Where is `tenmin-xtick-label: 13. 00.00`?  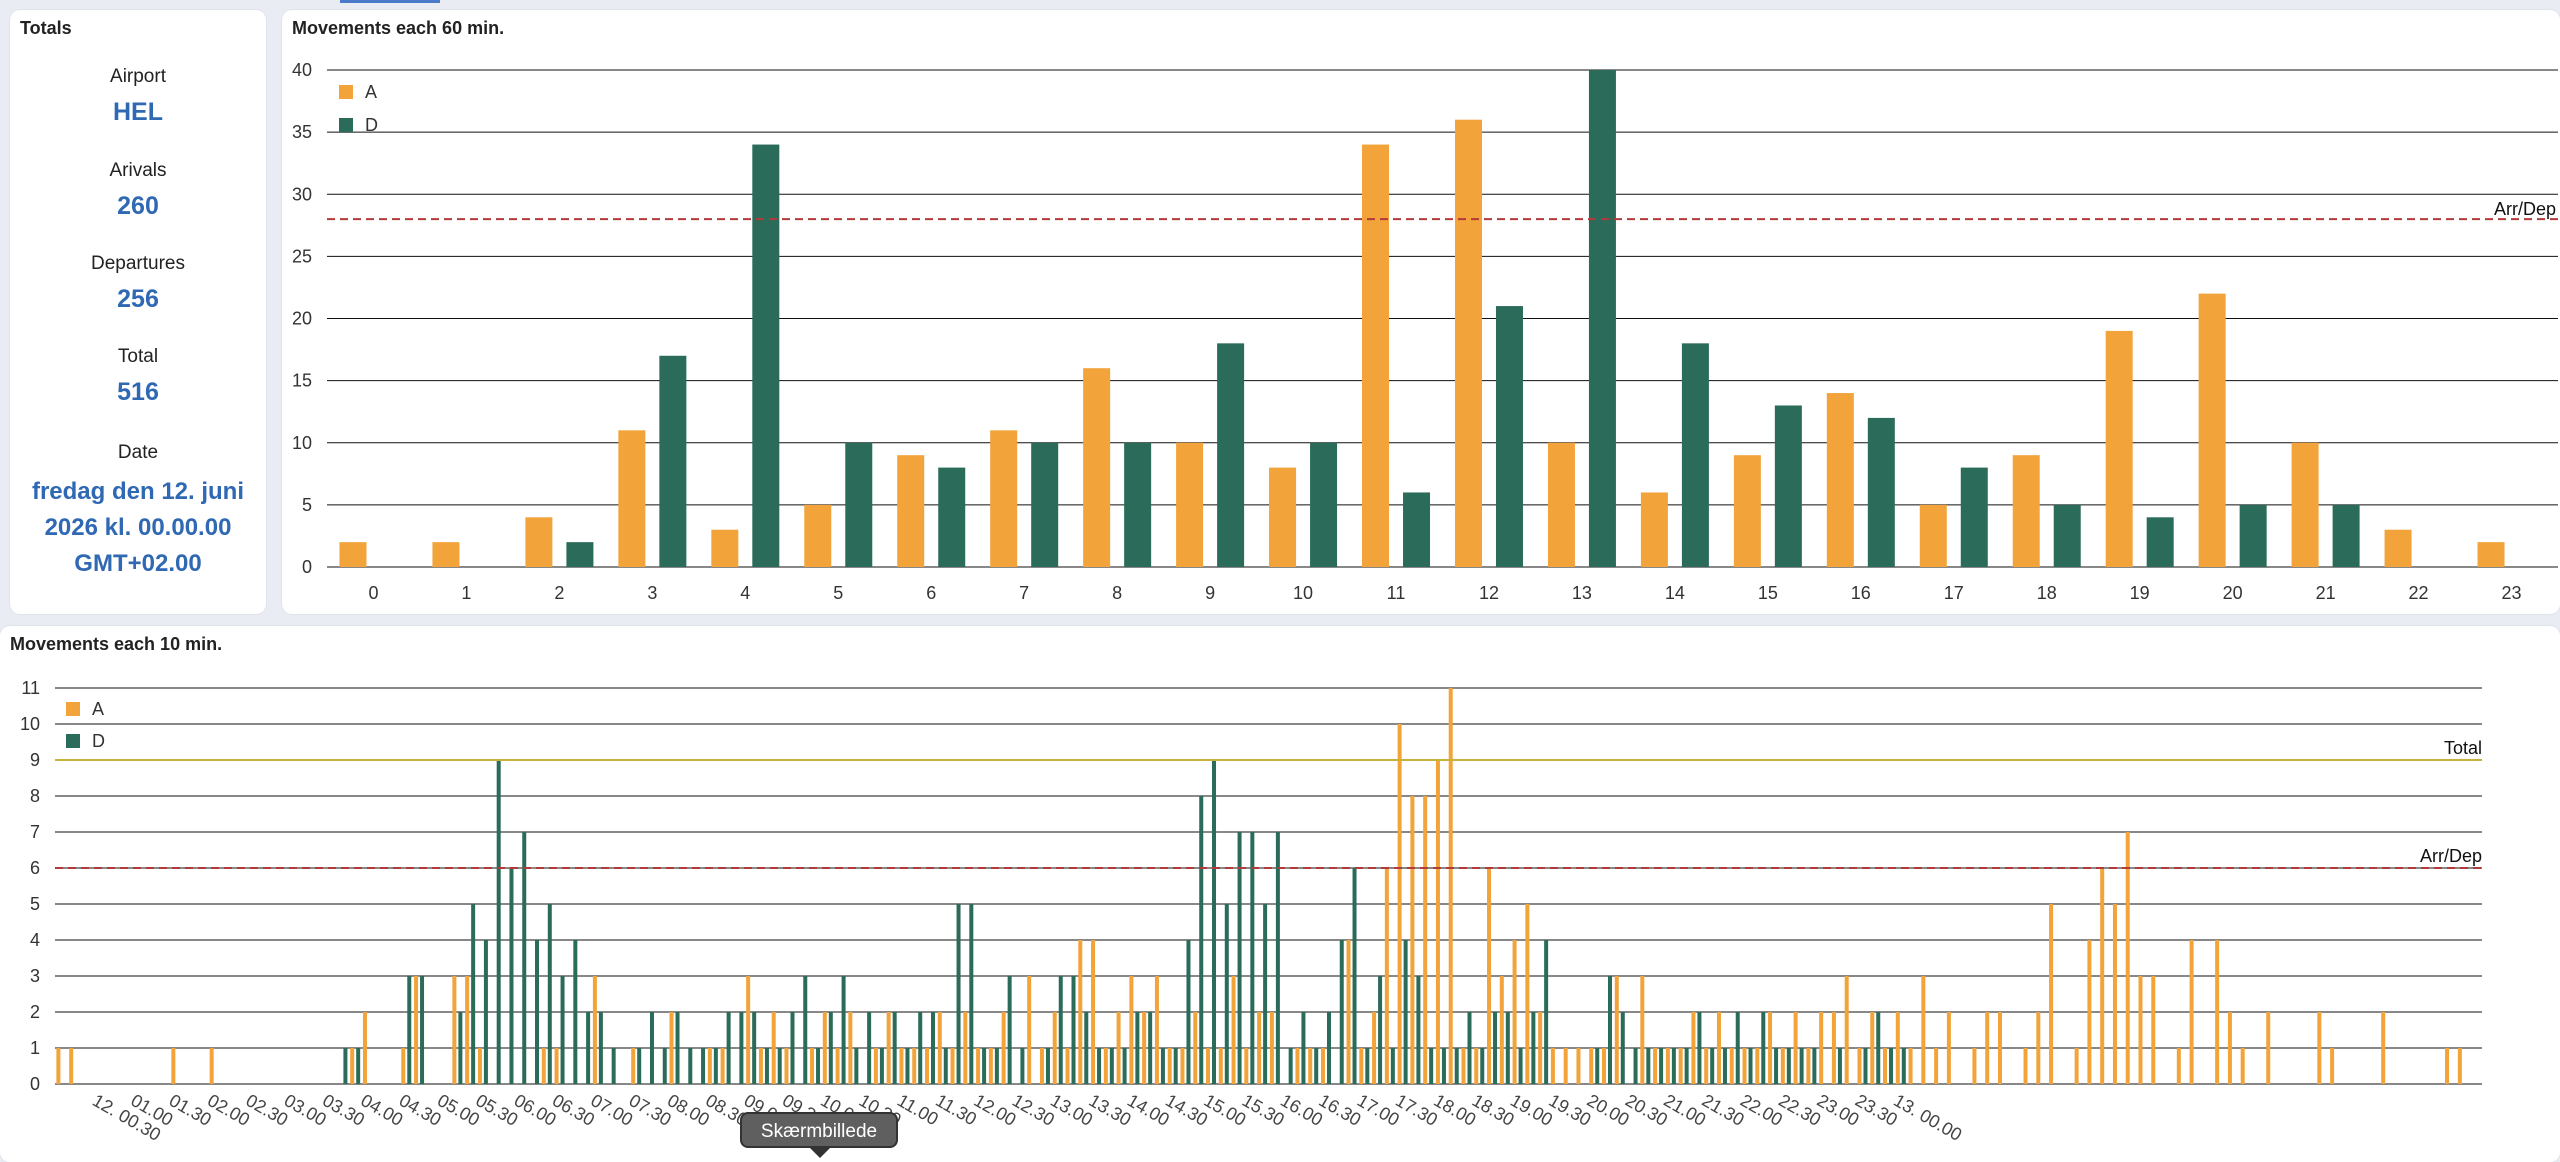 tenmin-xtick-label: 13. 00.00 is located at coordinates (1927, 1117).